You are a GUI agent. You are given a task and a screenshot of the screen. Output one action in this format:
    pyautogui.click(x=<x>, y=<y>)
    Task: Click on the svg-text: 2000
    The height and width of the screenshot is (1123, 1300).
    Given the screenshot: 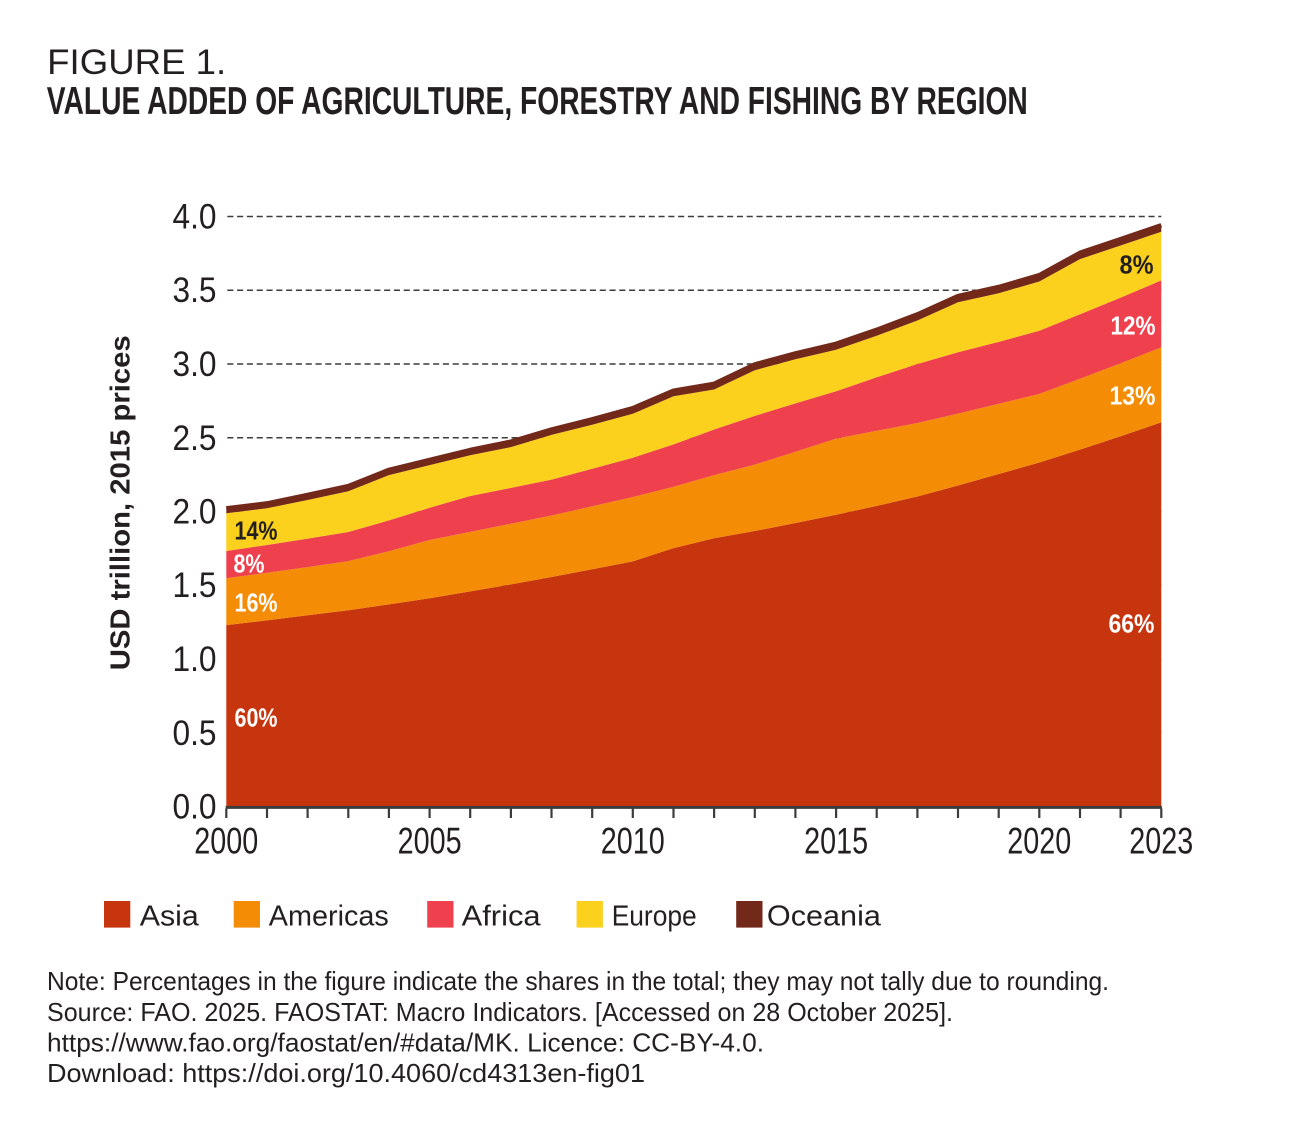 What is the action you would take?
    pyautogui.click(x=226, y=841)
    